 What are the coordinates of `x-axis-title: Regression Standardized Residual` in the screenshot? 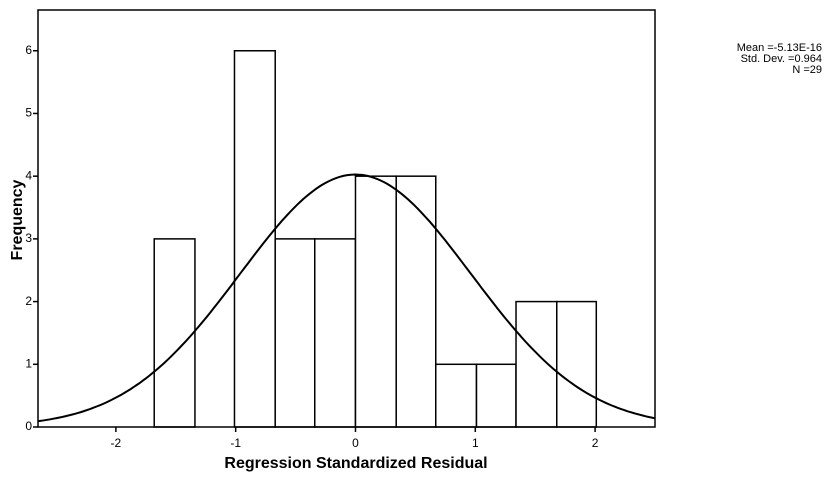 It's located at (355, 463).